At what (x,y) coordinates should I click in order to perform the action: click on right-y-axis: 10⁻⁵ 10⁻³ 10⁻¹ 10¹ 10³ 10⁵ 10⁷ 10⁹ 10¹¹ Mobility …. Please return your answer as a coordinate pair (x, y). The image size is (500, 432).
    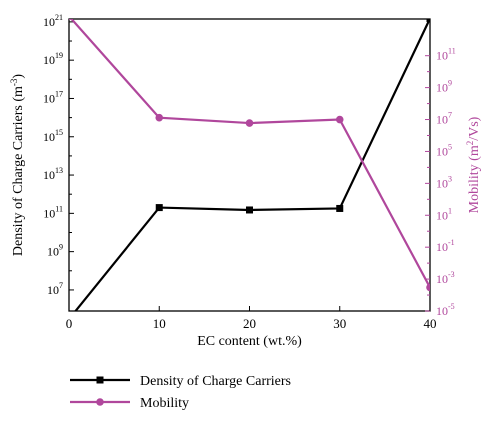
    Looking at the image, I should click on (453, 182).